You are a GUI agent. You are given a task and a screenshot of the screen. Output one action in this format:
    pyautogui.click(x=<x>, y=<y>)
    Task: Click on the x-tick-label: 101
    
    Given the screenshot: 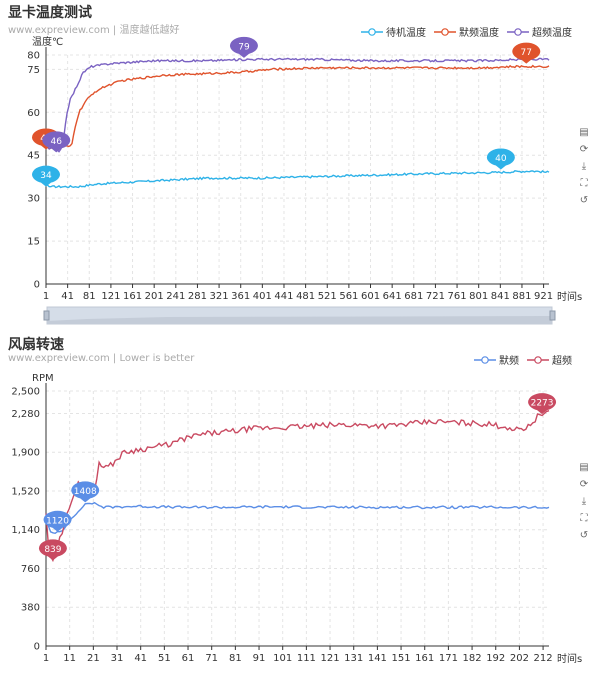 What is the action you would take?
    pyautogui.click(x=282, y=658)
    